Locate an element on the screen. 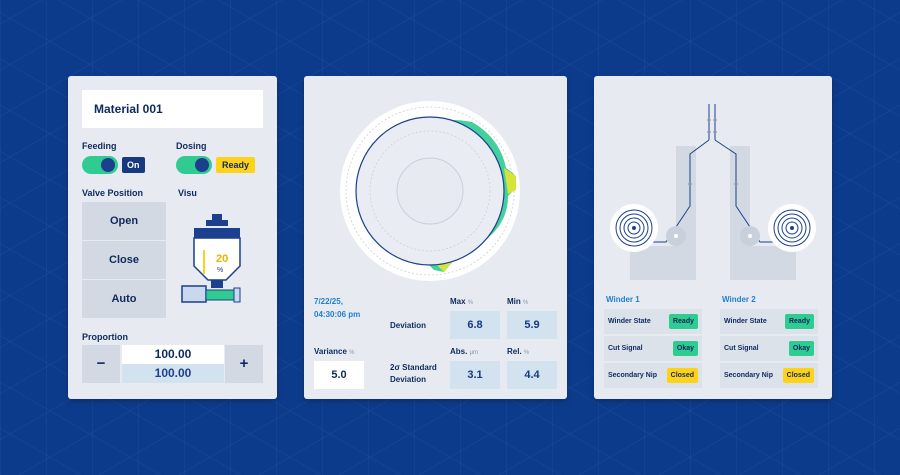  winder2-state-row: Winder State Ready is located at coordinates (769, 321).